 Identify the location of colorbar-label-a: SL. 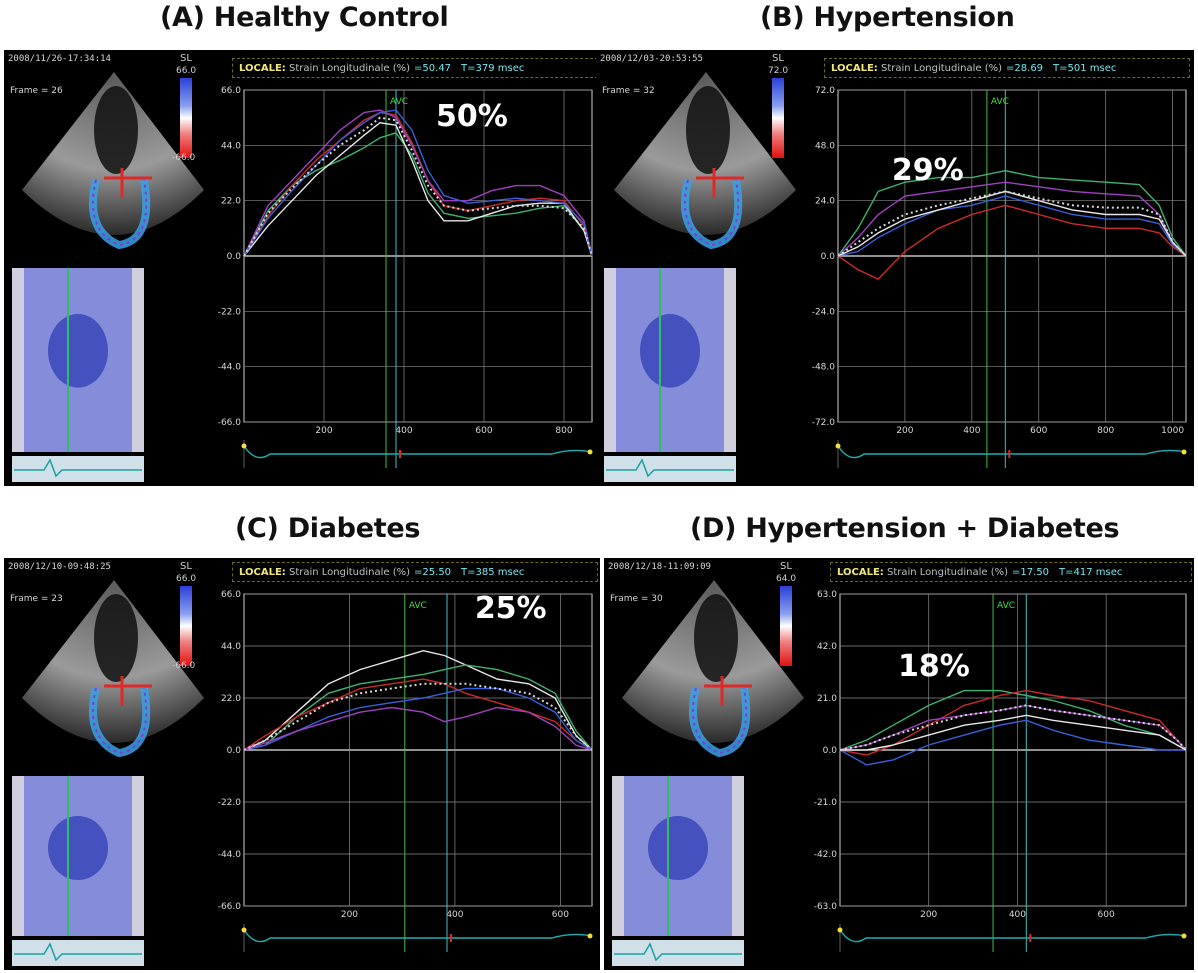
(186, 58).